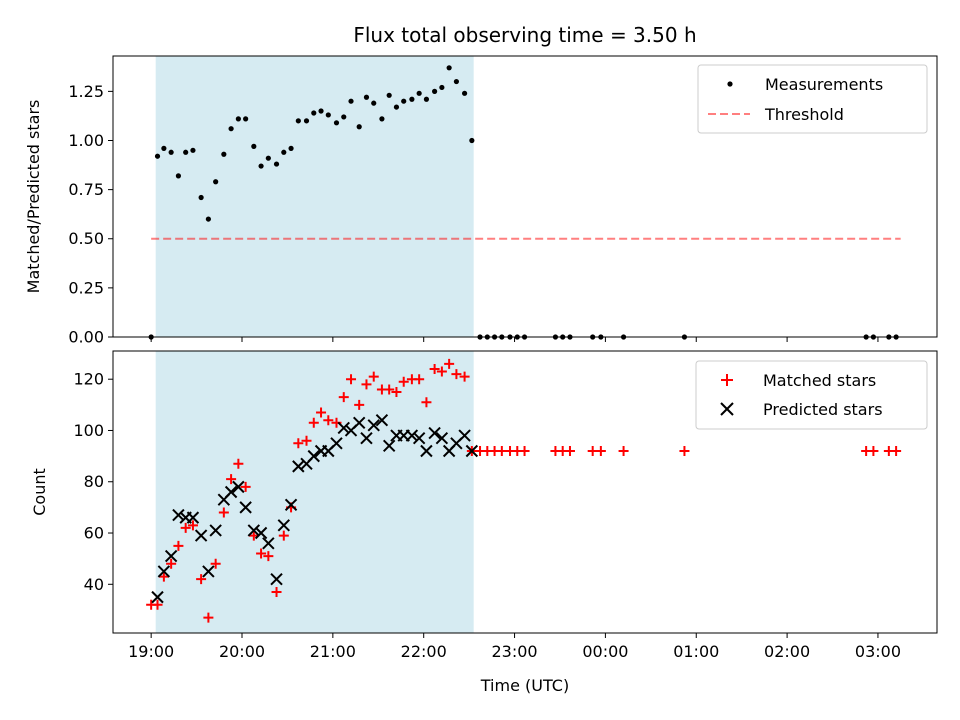  Describe the element at coordinates (333, 651) in the screenshot. I see `time-xtick-label: 21:00` at that location.